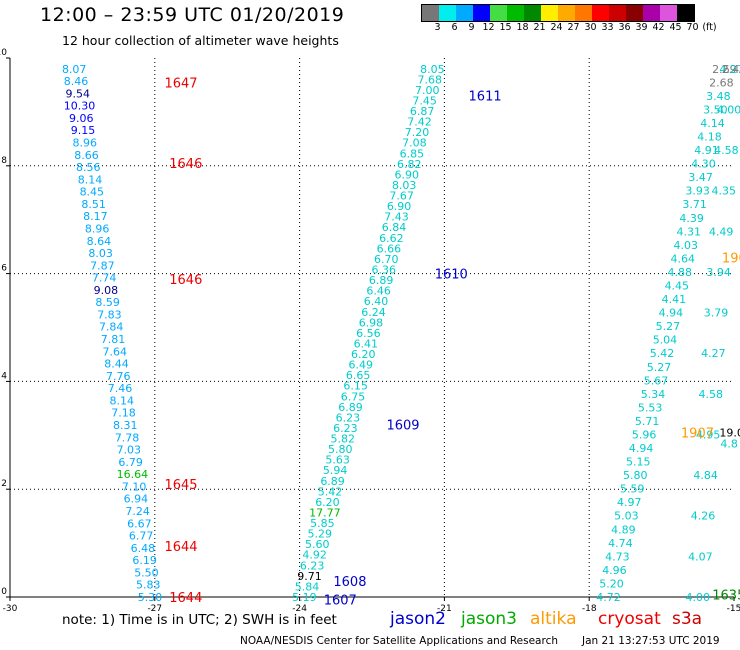  I want to click on legend-label: 15, so click(505, 27).